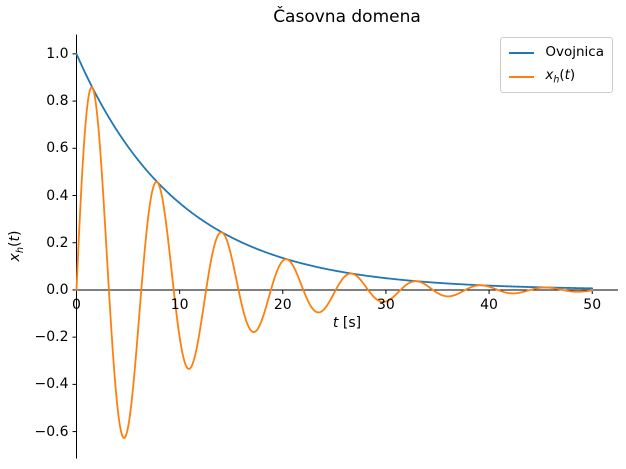  Describe the element at coordinates (386, 304) in the screenshot. I see `x-tick-label: 30` at that location.